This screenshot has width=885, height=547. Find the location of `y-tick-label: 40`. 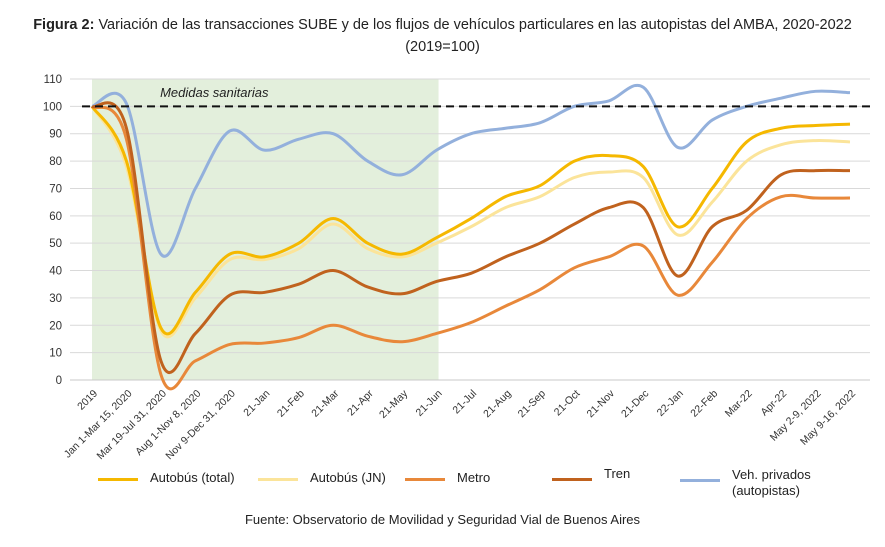

y-tick-label: 40 is located at coordinates (55, 272).